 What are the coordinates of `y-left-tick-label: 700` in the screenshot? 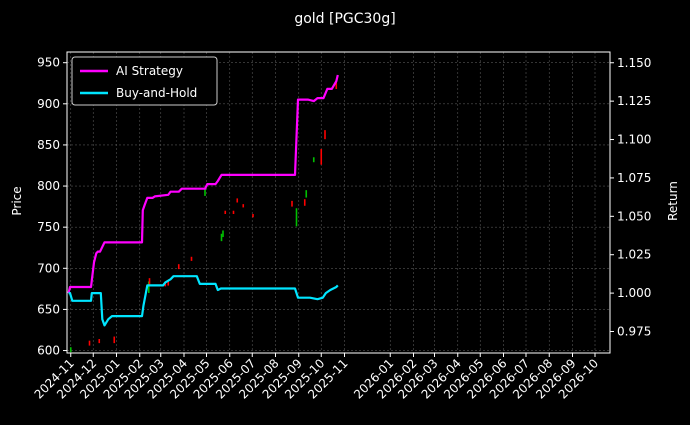 It's located at (48, 268).